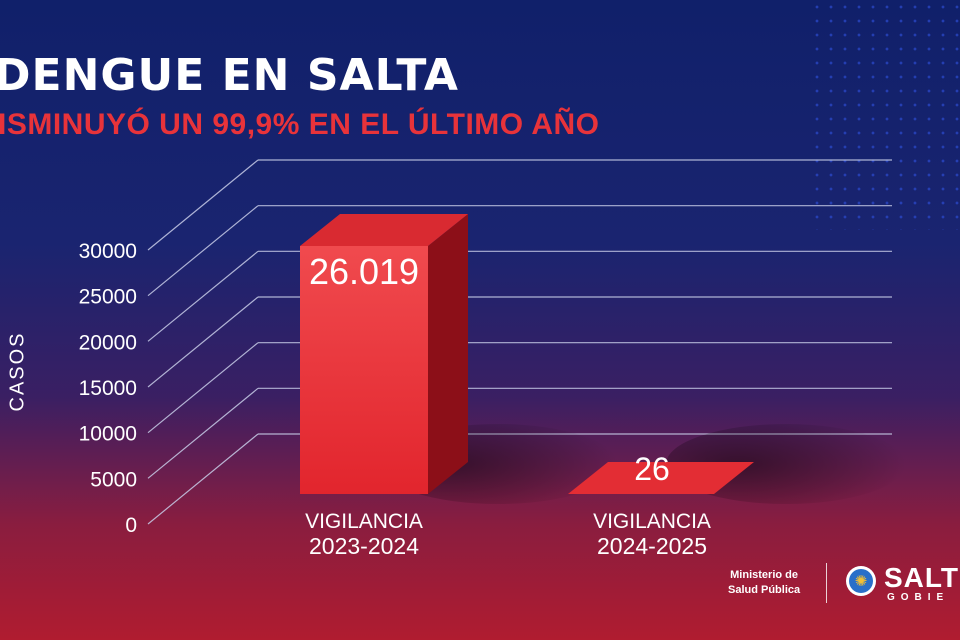  Describe the element at coordinates (918, 597) in the screenshot. I see `brand-logo-subtext: GOBIE` at that location.